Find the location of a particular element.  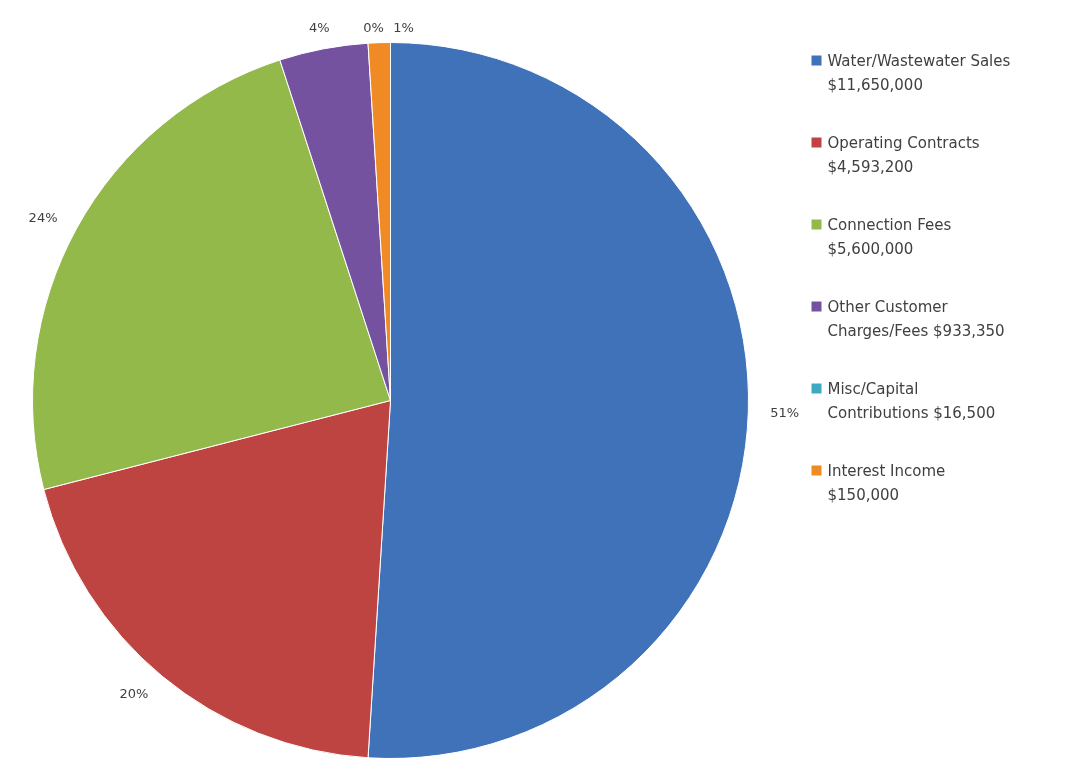

data-label: 51% is located at coordinates (785, 412).